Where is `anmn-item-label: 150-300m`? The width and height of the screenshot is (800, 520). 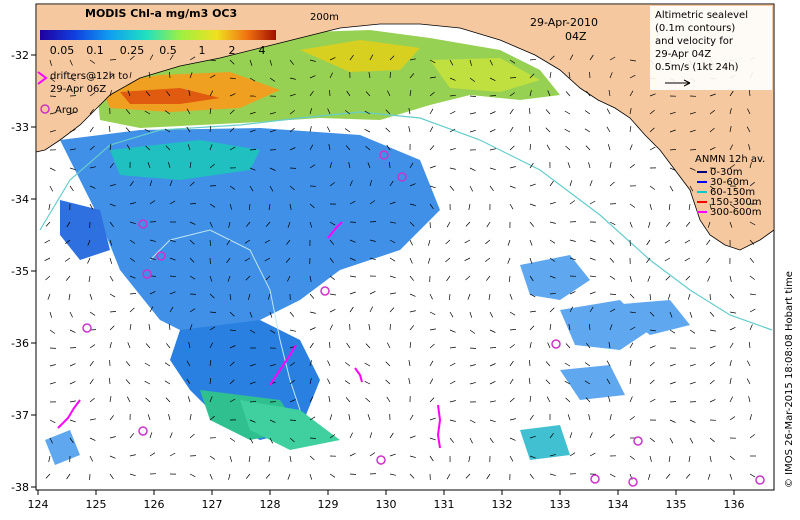 anmn-item-label: 150-300m is located at coordinates (736, 202).